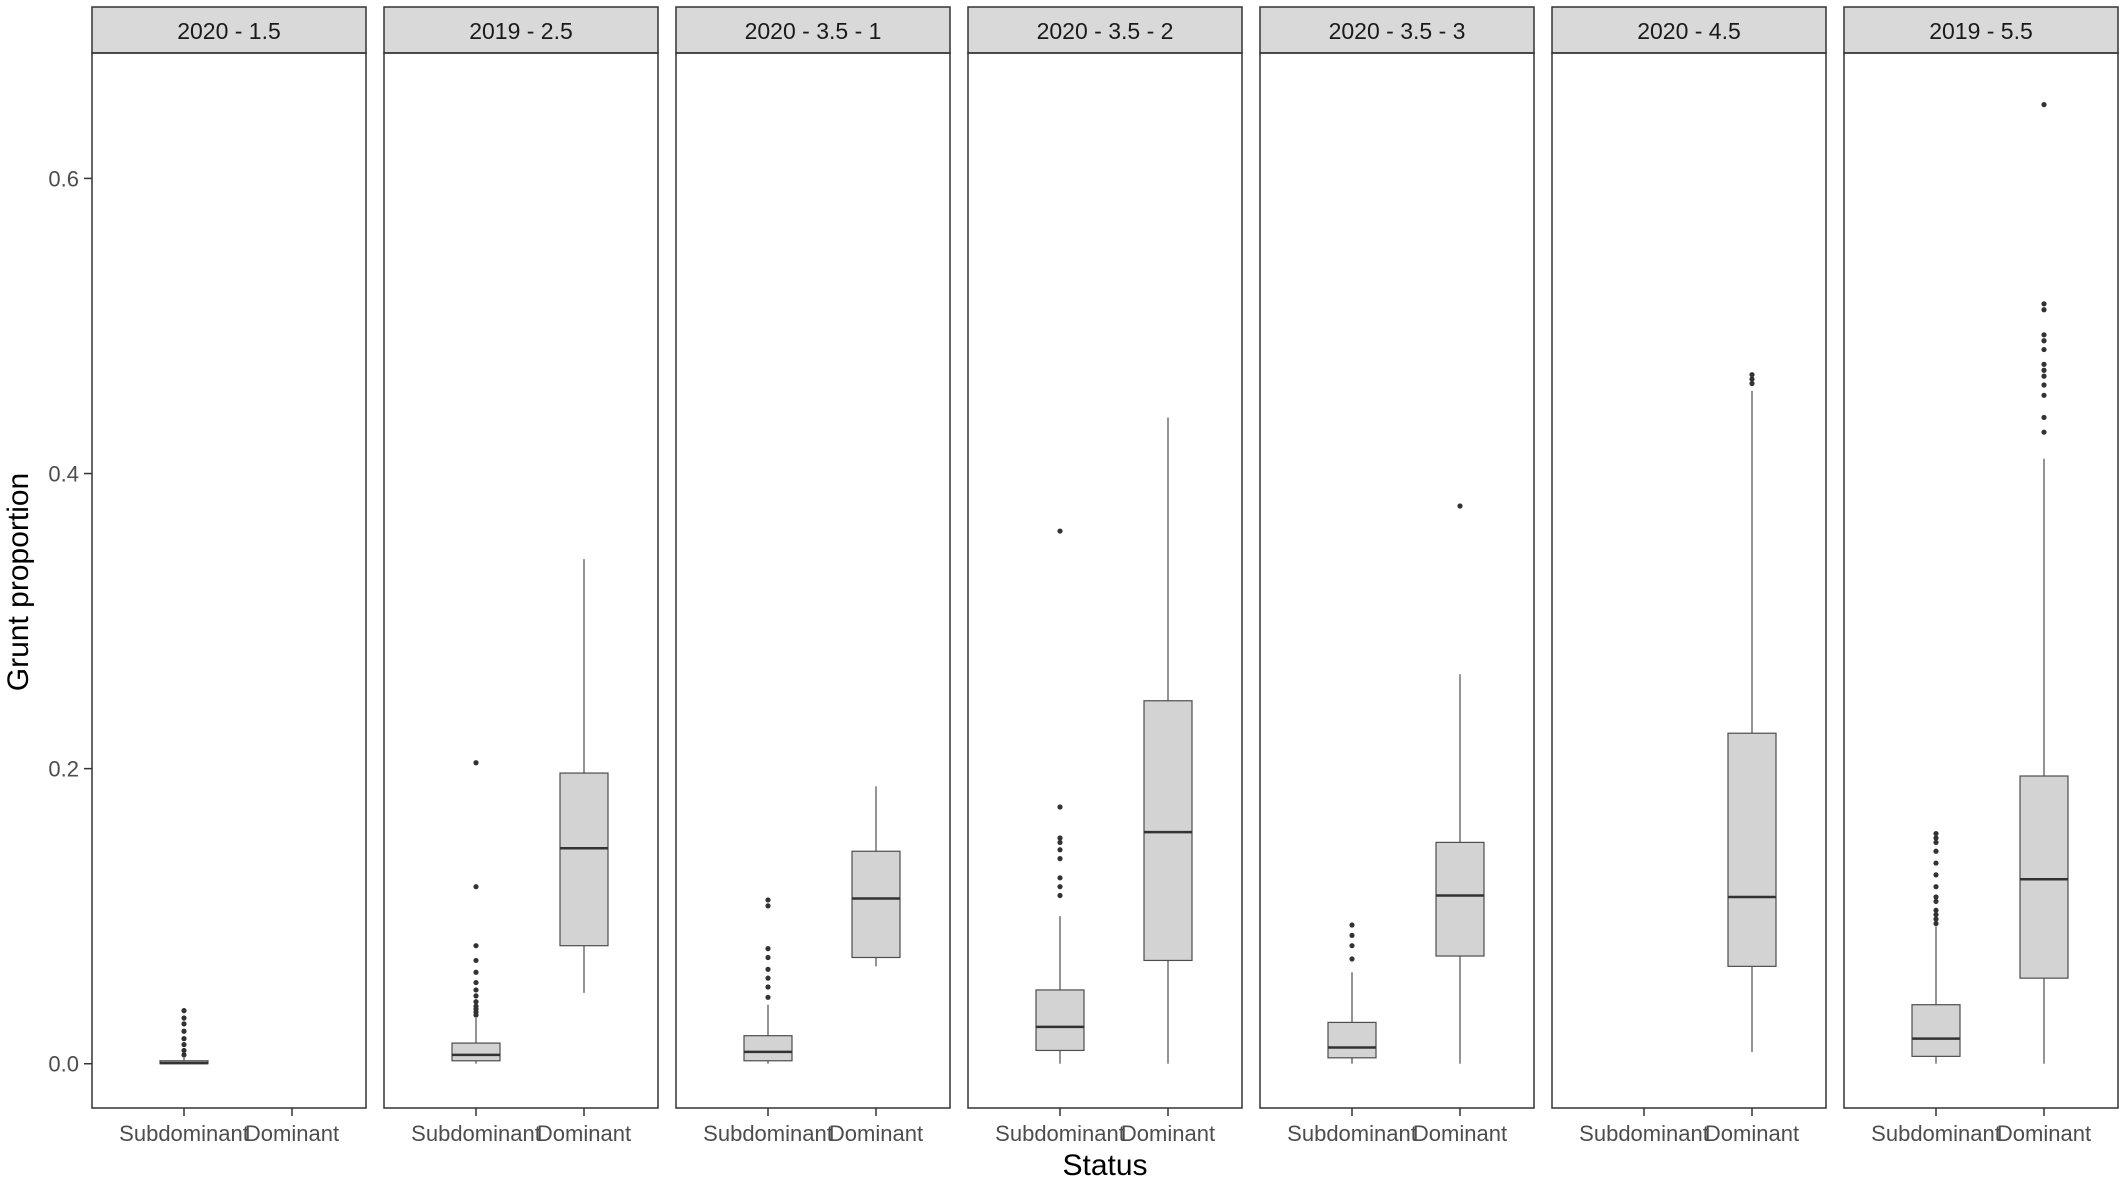 The height and width of the screenshot is (1189, 2128). What do you see at coordinates (63, 1064) in the screenshot?
I see `y-tick-label: 0.0` at bounding box center [63, 1064].